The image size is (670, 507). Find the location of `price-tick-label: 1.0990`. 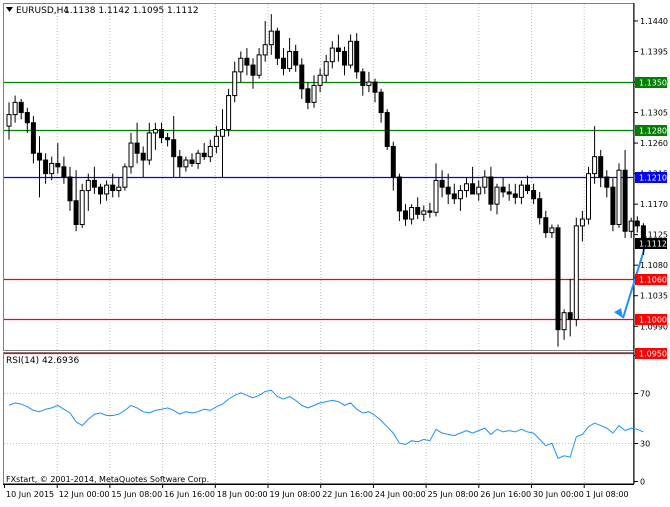

price-tick-label: 1.0990 is located at coordinates (654, 326).